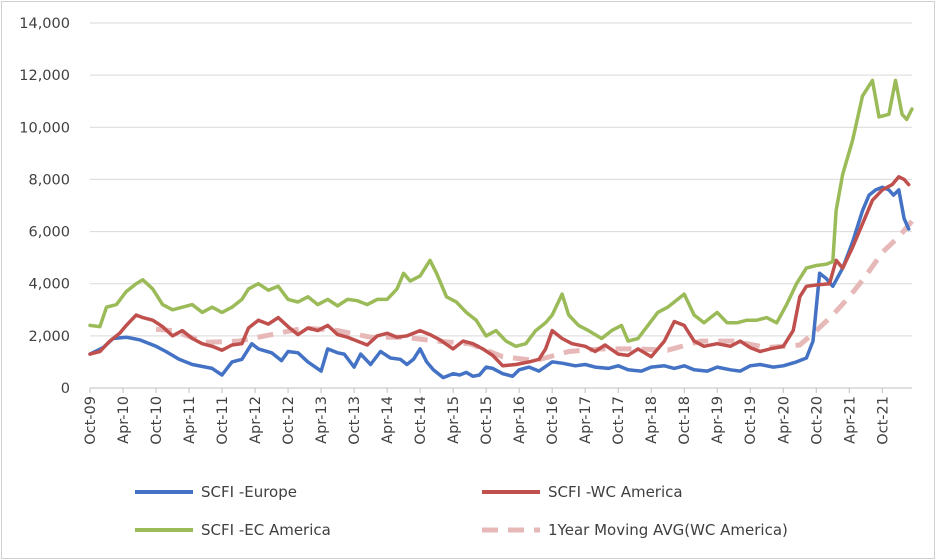  What do you see at coordinates (190, 420) in the screenshot?
I see `x-tick-label: Apr-11` at bounding box center [190, 420].